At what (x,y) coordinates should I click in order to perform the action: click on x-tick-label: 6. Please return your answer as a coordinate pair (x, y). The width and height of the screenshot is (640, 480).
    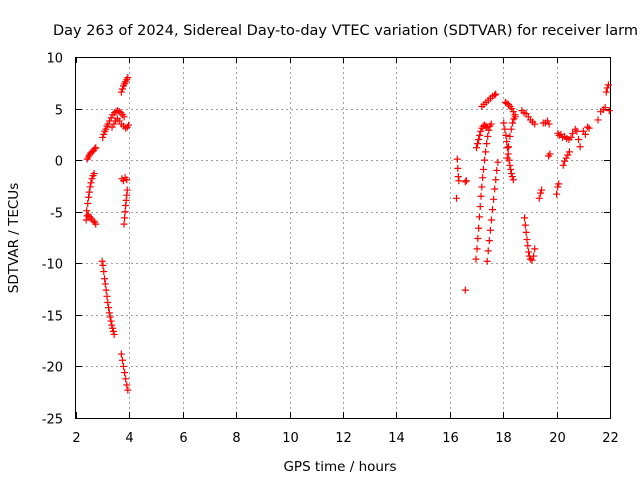
    Looking at the image, I should click on (183, 438).